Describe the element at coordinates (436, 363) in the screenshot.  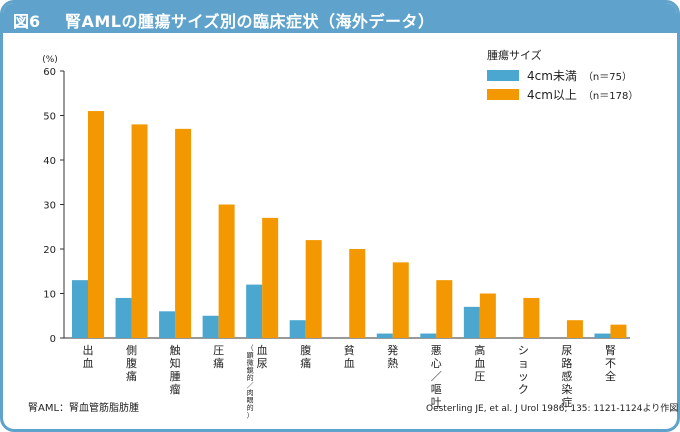
I see `category-label-char: 心` at that location.